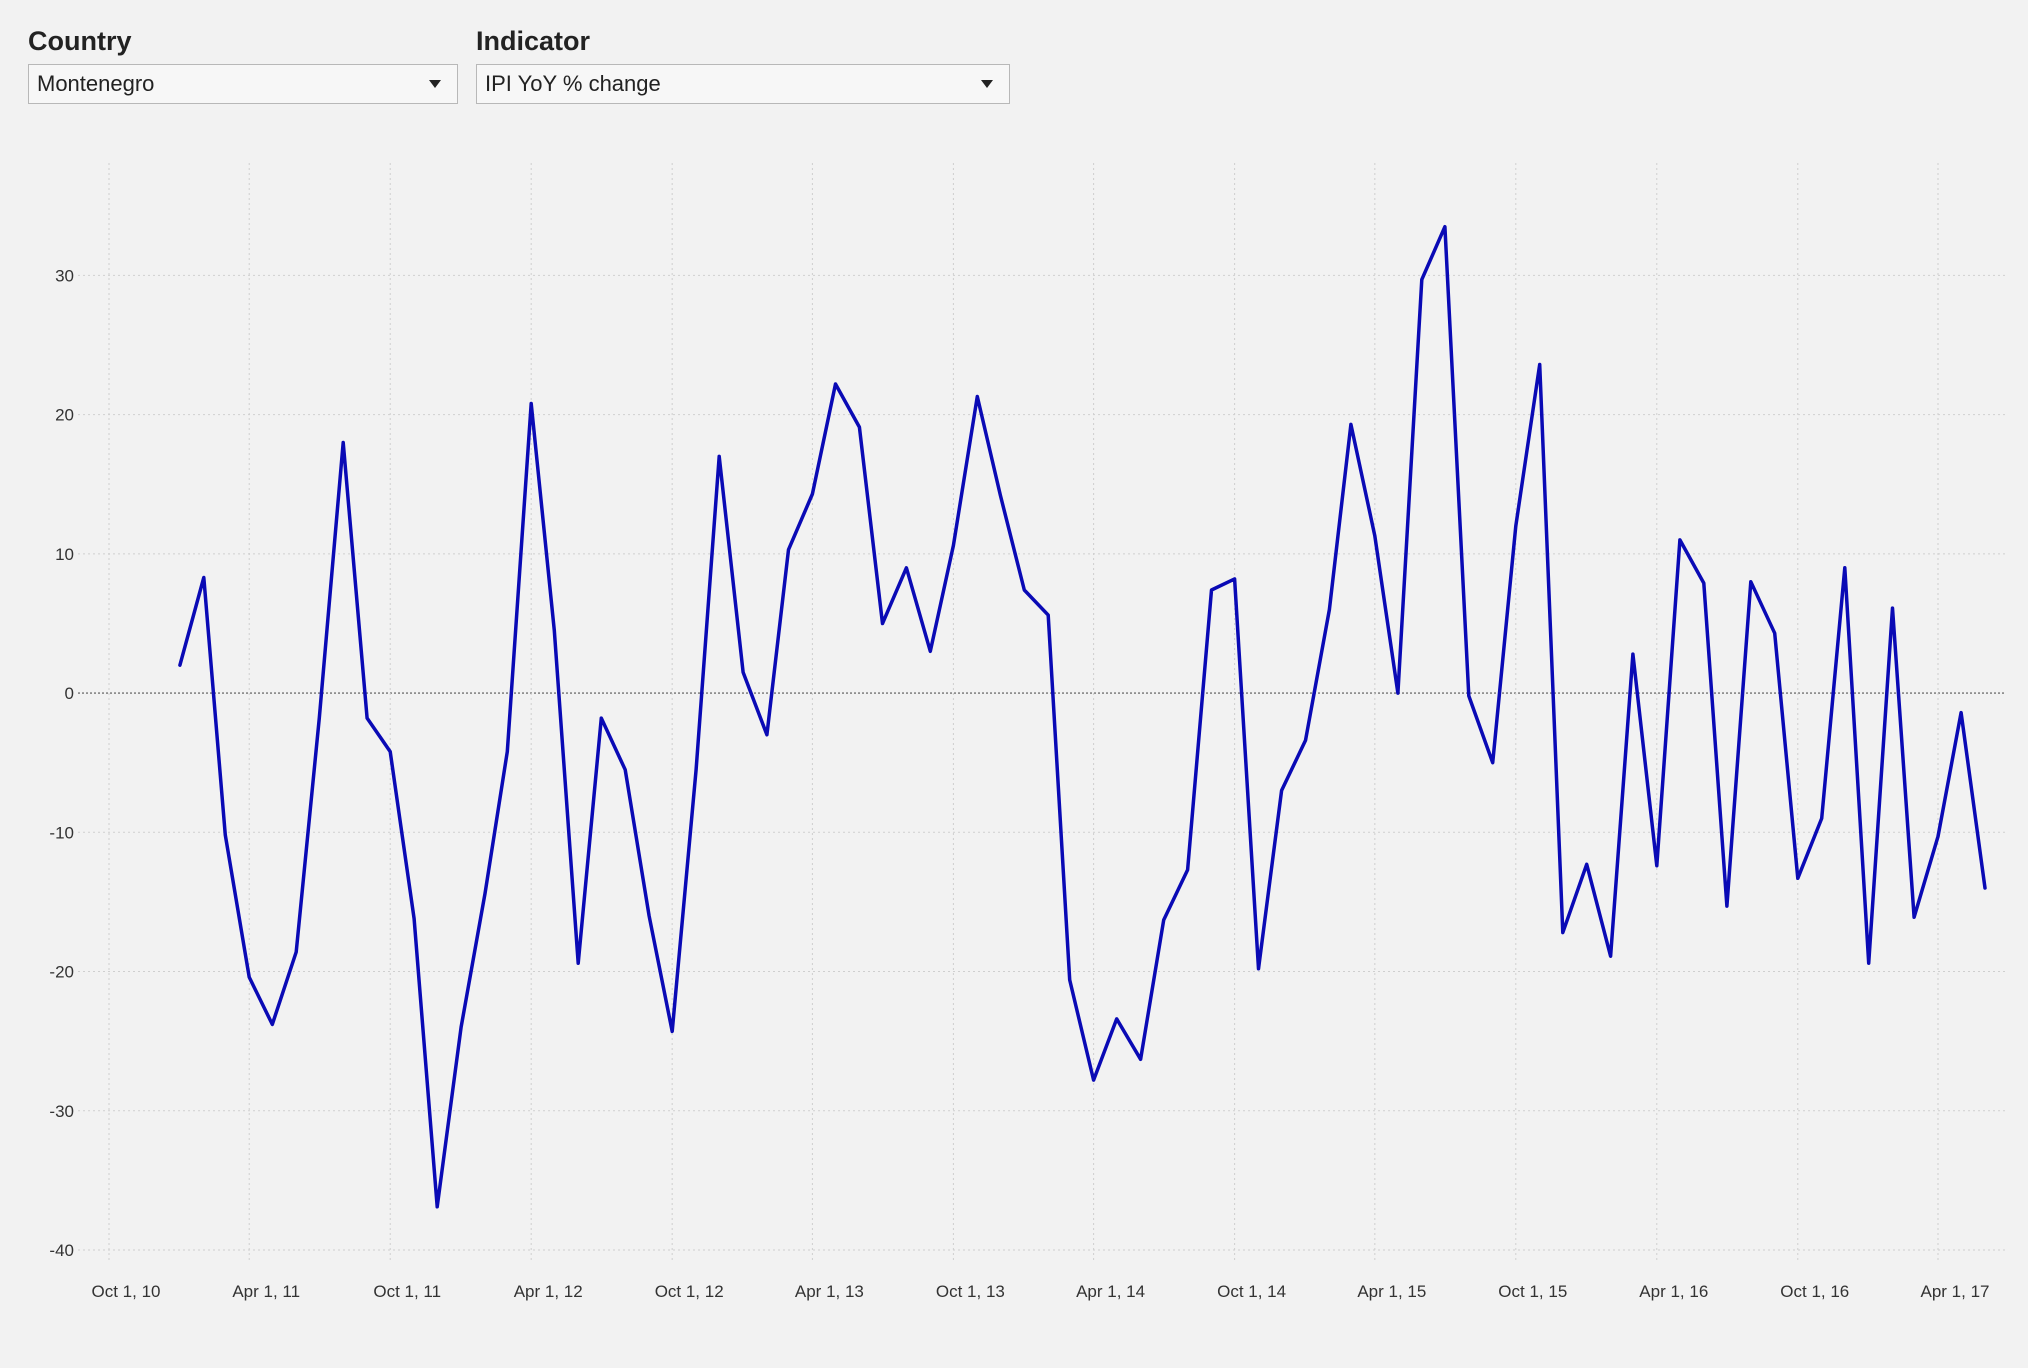 This screenshot has height=1368, width=2028. Describe the element at coordinates (1673, 1291) in the screenshot. I see `x-tick-label: Apr 1, 16` at that location.